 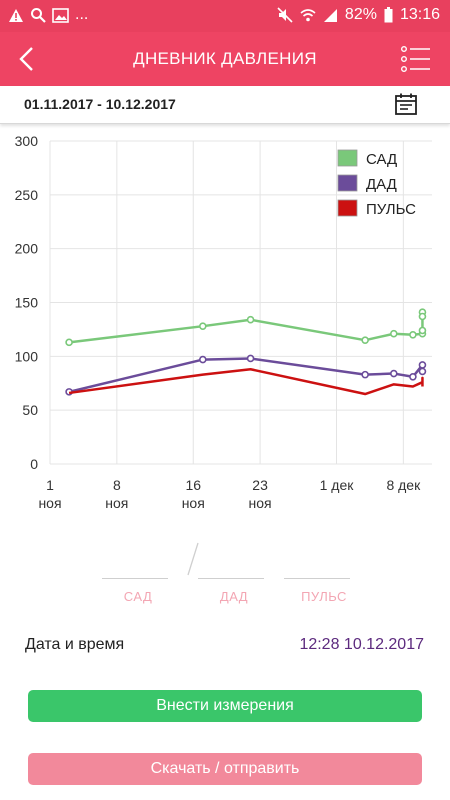 What do you see at coordinates (60, 15) in the screenshot?
I see `image-icon` at bounding box center [60, 15].